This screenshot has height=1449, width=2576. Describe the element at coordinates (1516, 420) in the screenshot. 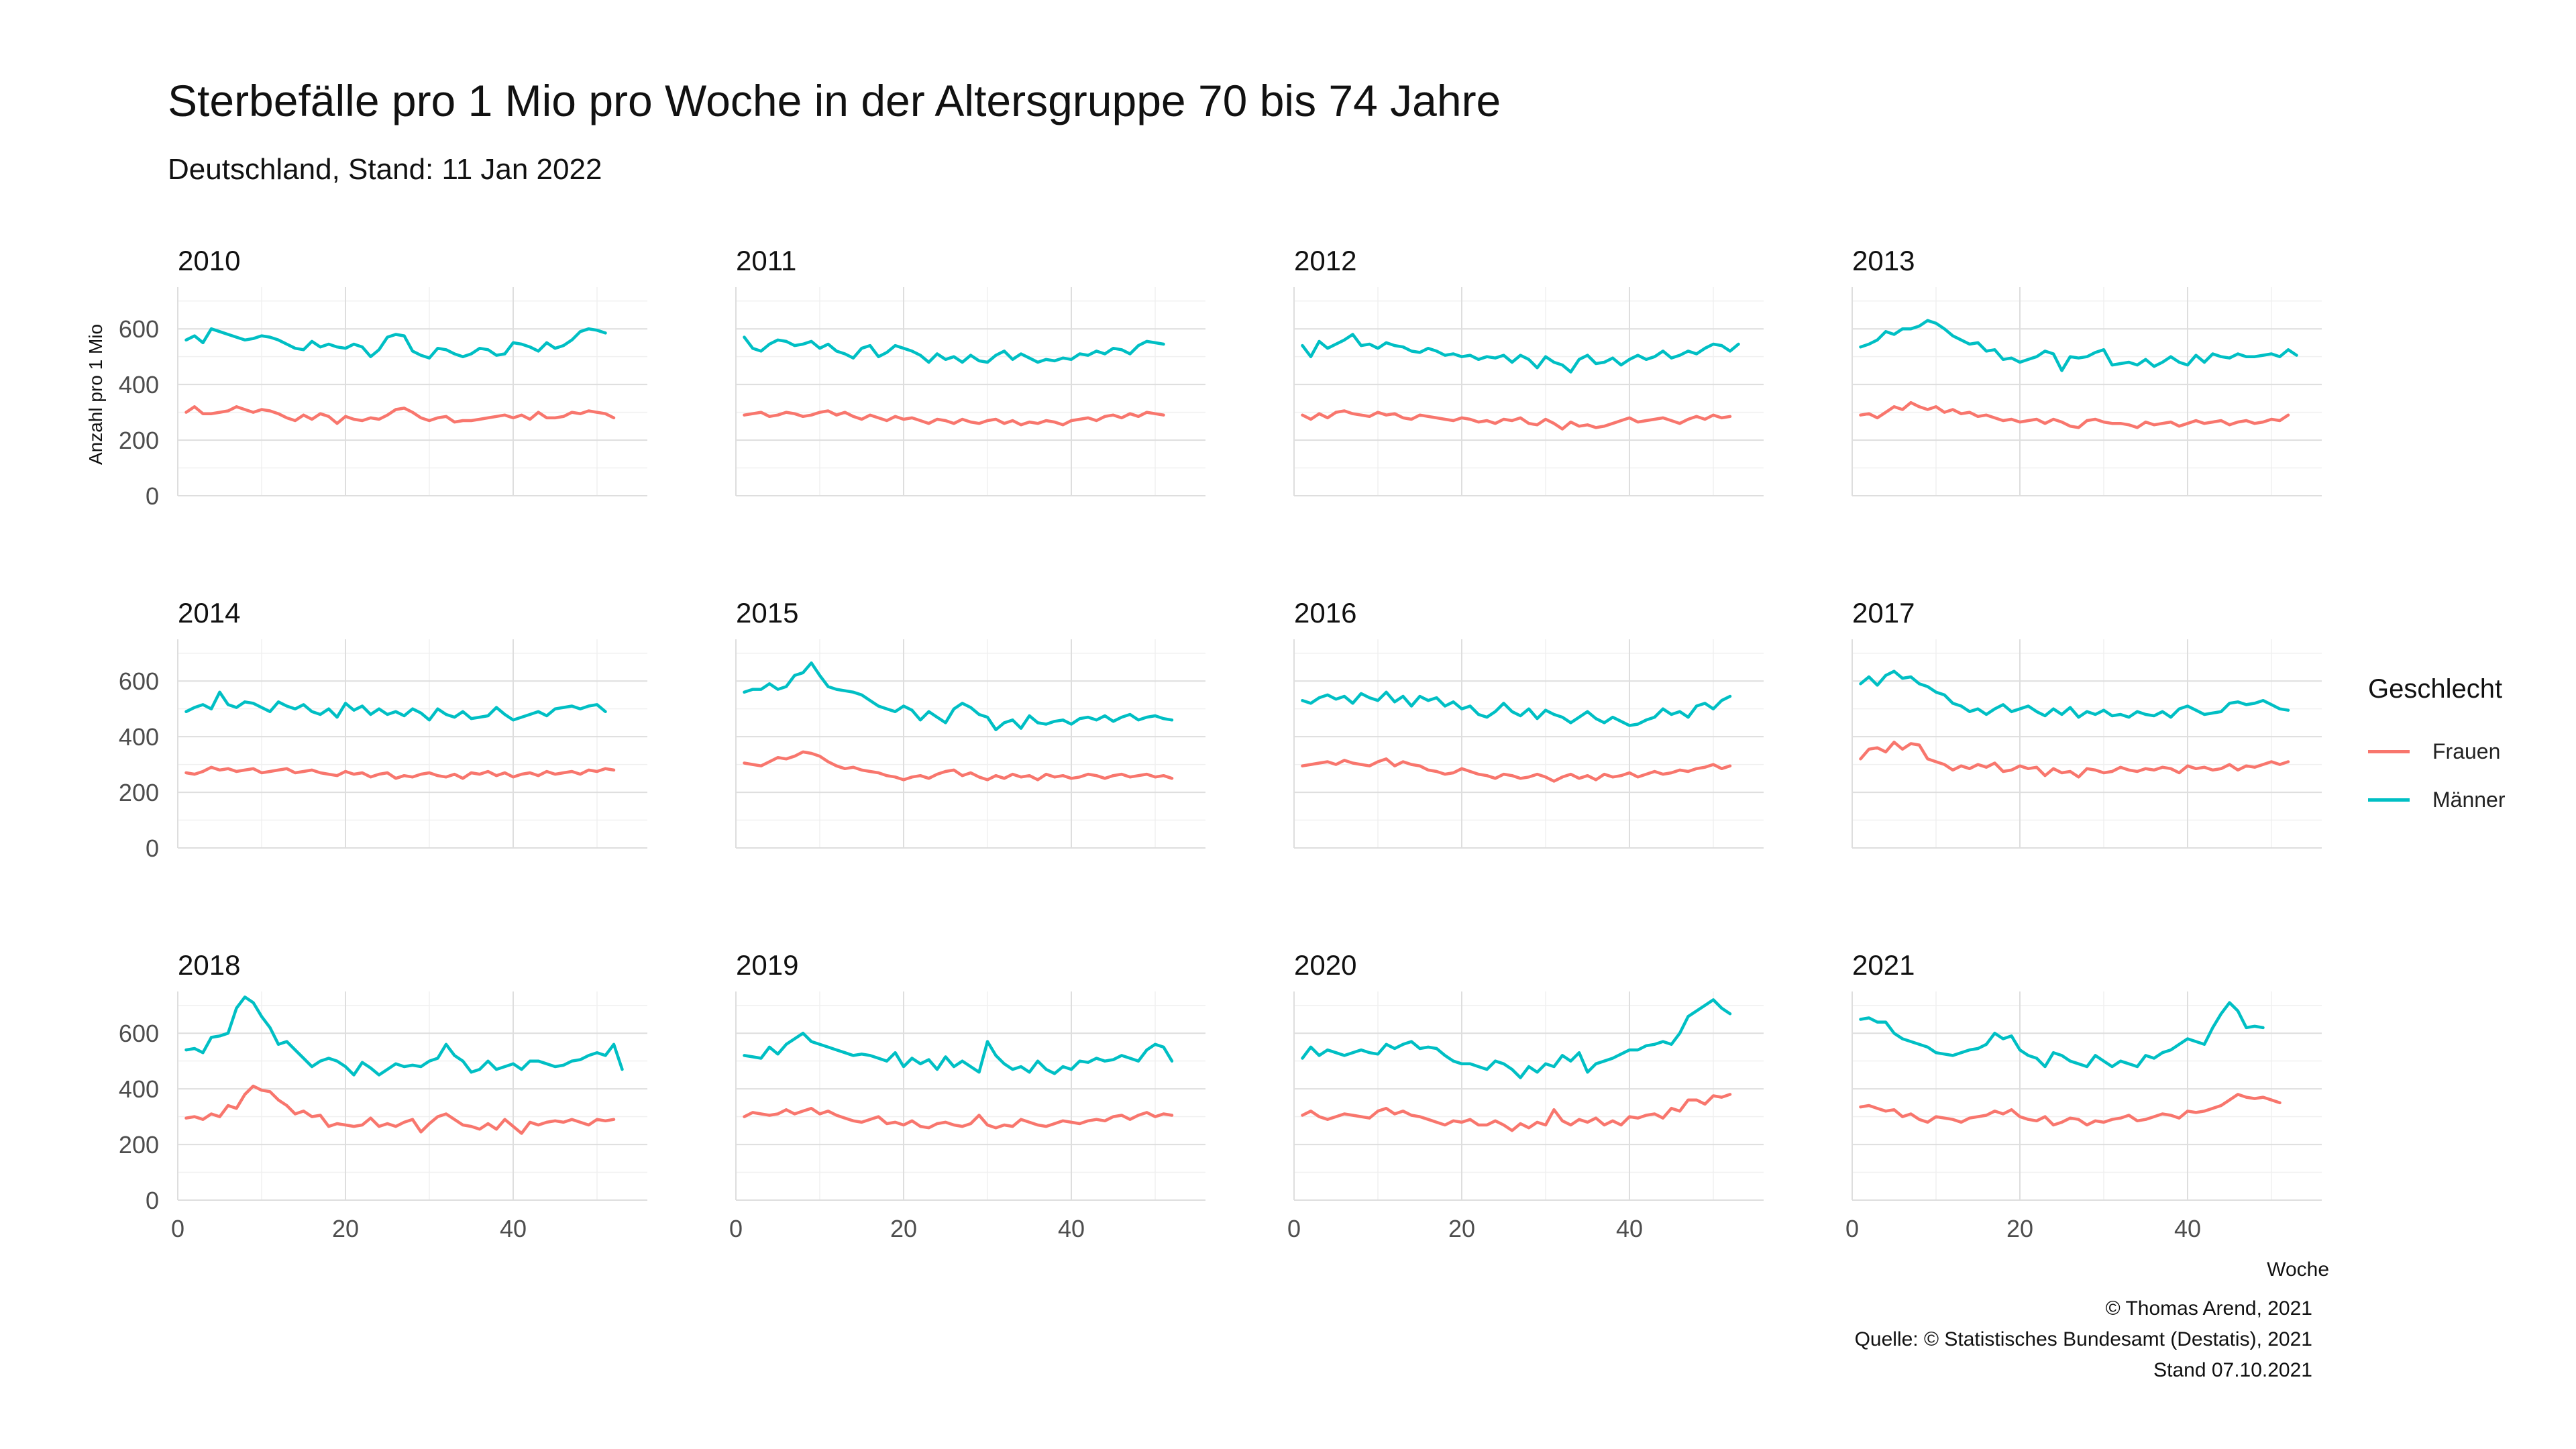

I see `series-line-frauen-2012` at that location.